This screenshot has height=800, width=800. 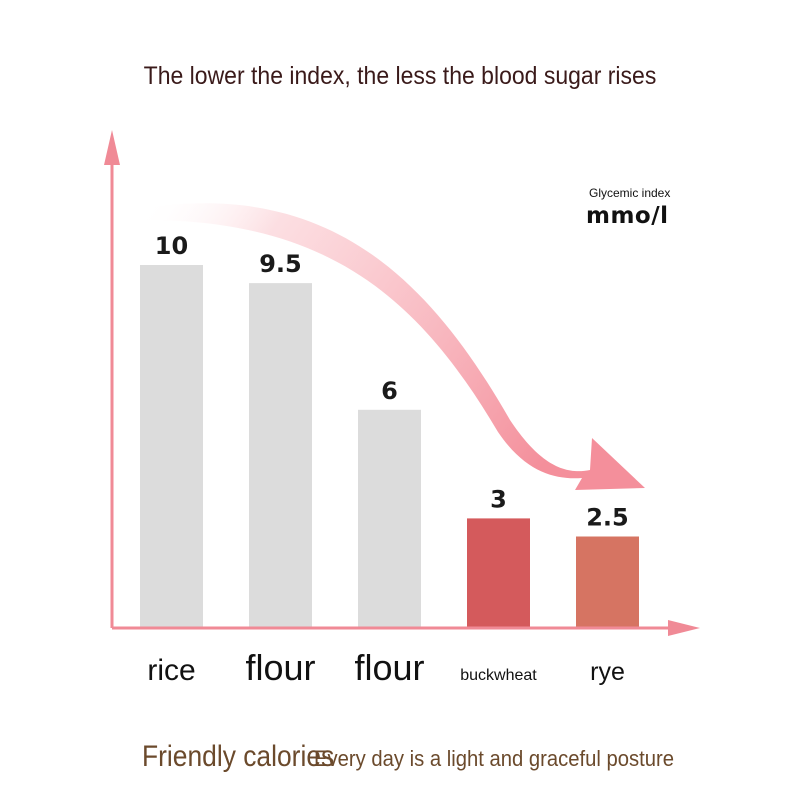 I want to click on footer-slogan: Friendly calories, so click(x=238, y=756).